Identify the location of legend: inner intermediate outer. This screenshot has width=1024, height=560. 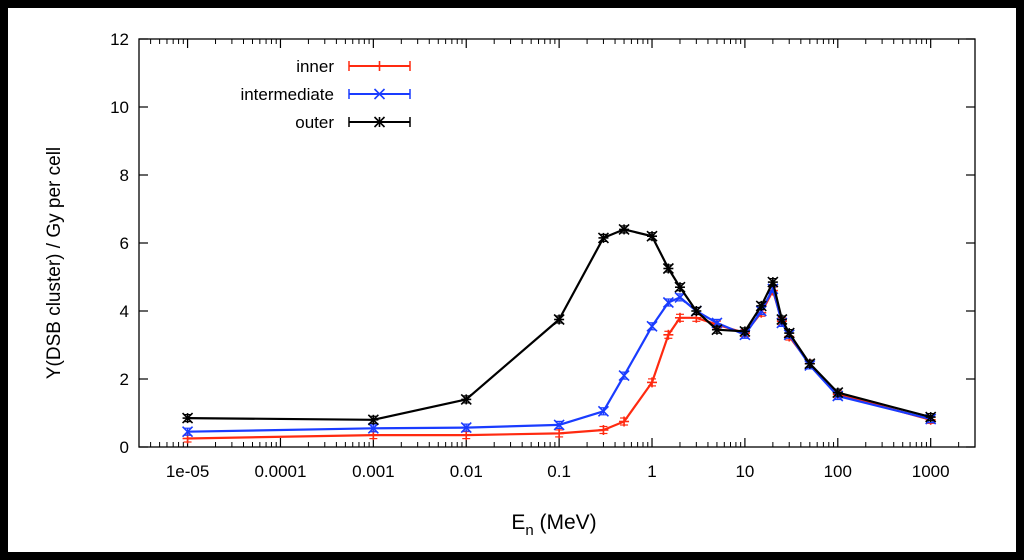
(325, 94).